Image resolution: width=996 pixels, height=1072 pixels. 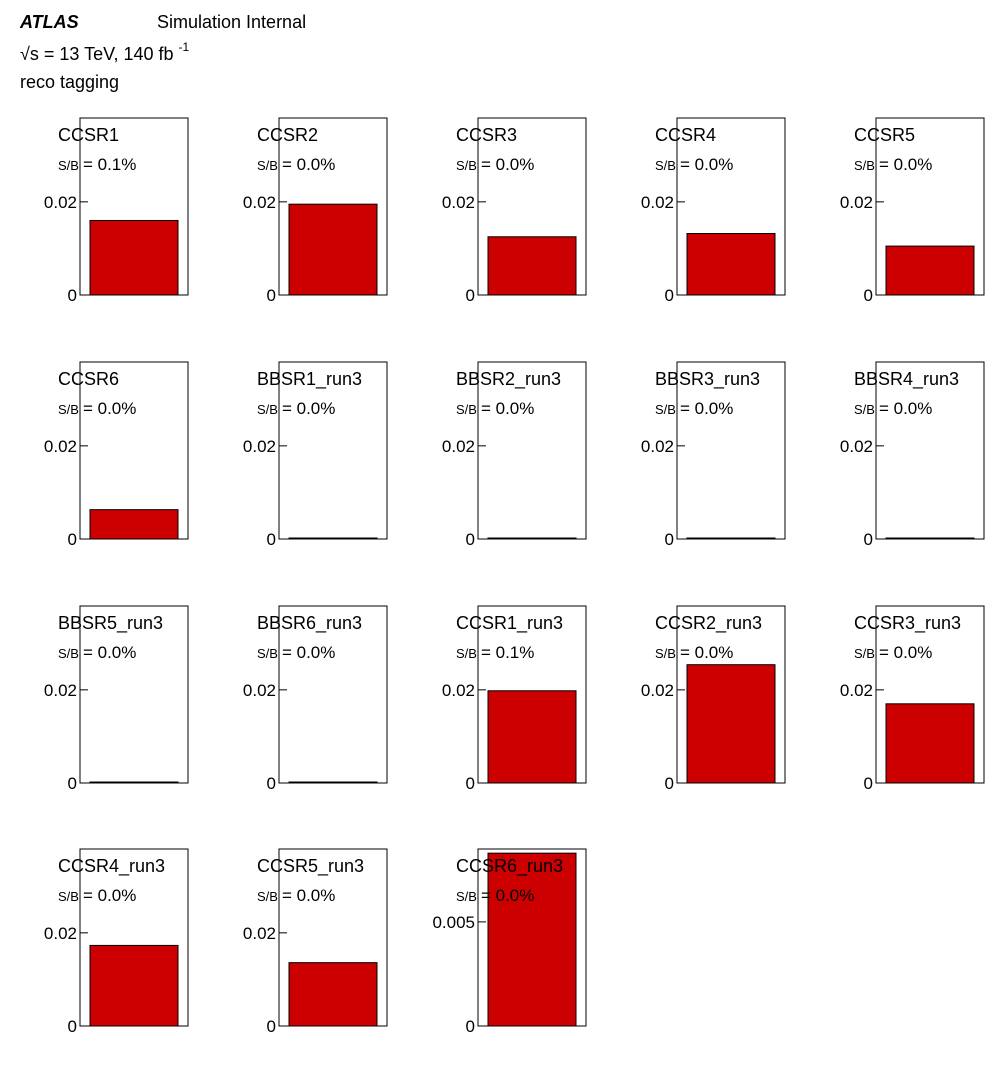 I want to click on panel-bbsr5-run3: 0 0.02 BBSR5_run3 S/B = 0.0%, so click(x=116, y=699).